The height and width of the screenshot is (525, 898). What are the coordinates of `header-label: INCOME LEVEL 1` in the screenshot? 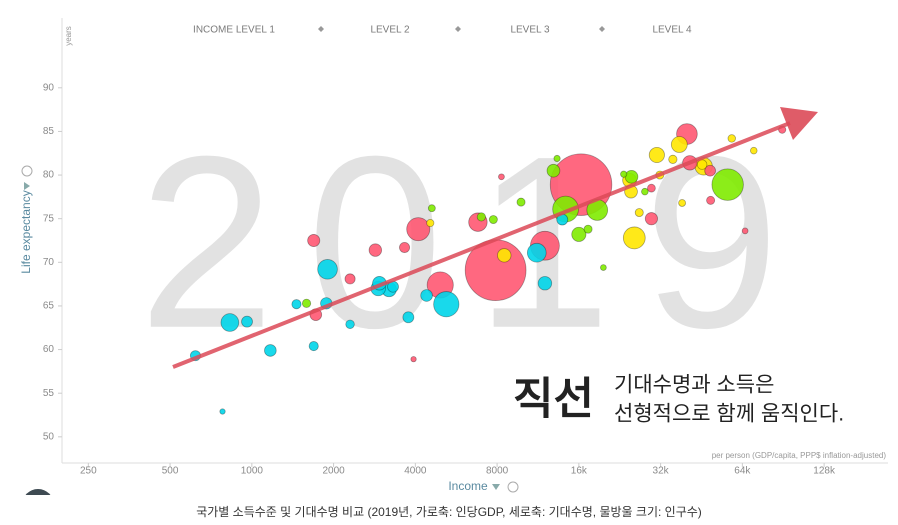 It's located at (234, 30).